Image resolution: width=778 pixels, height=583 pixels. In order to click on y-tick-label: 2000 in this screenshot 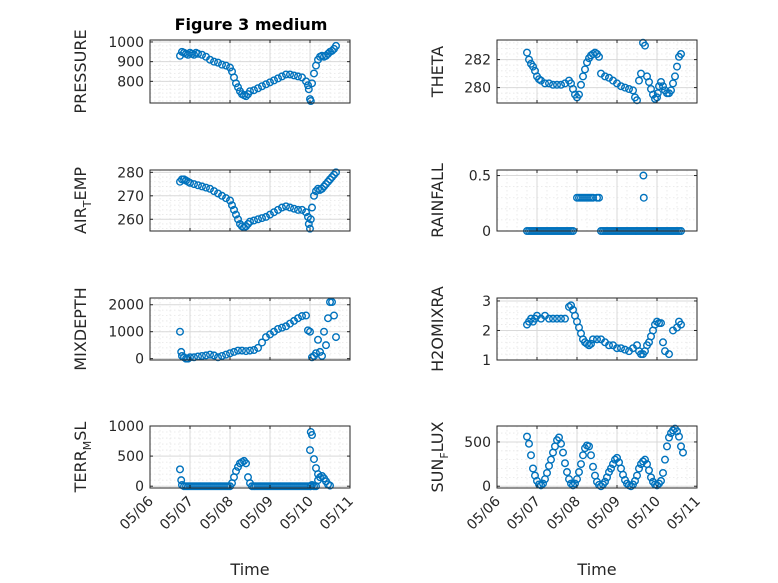, I will do `click(126, 306)`.